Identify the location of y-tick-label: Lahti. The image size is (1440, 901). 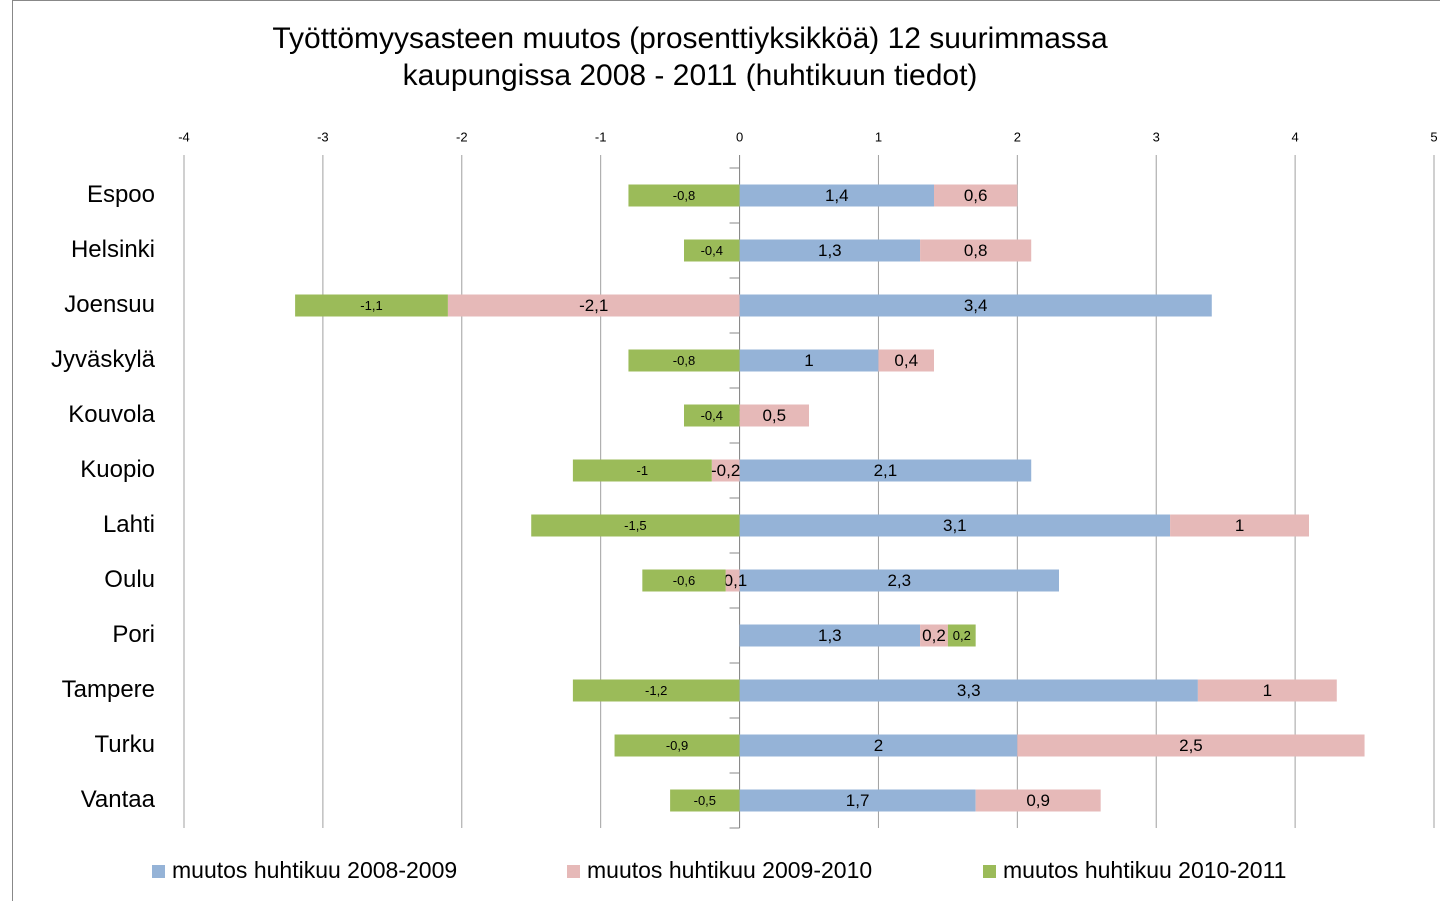
(129, 524).